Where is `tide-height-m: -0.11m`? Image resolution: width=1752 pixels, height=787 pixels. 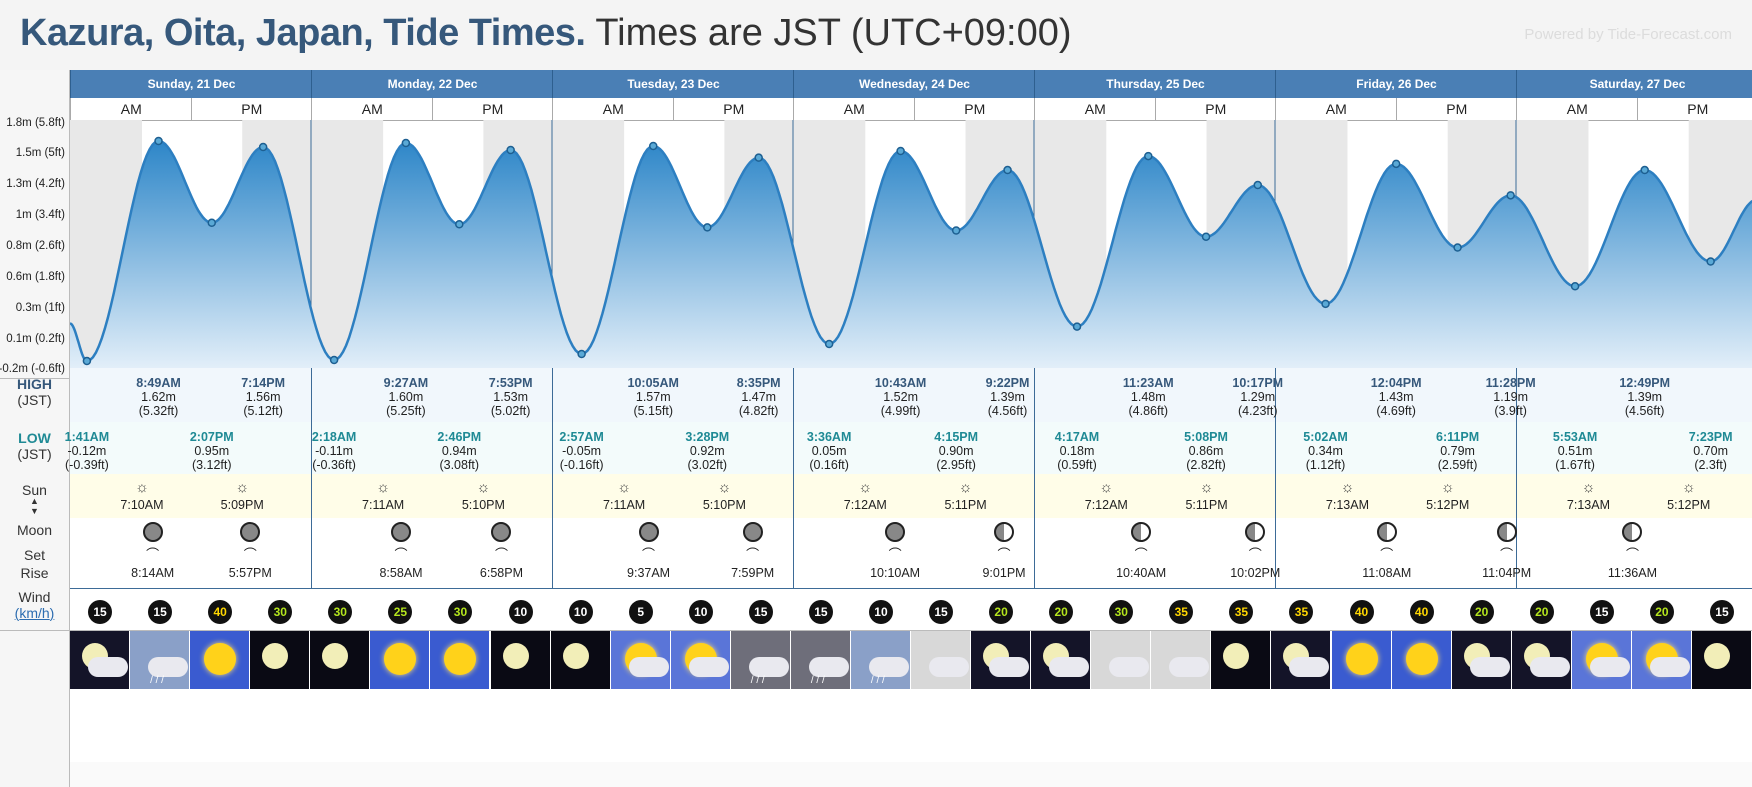
tide-height-m: -0.11m is located at coordinates (334, 451).